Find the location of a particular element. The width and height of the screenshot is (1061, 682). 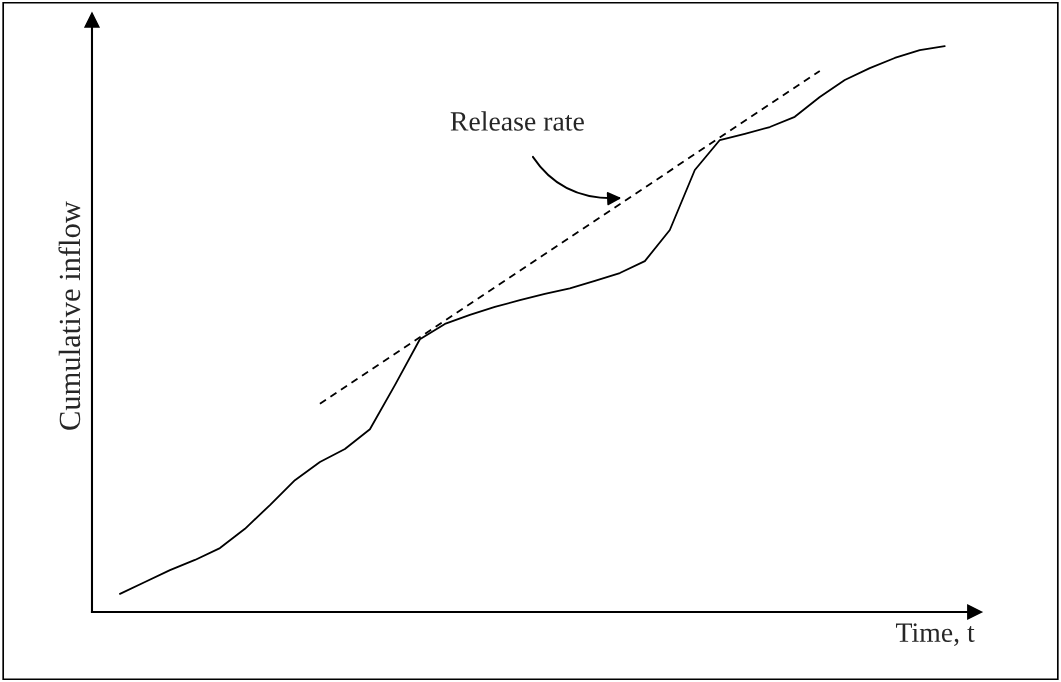

y-axis-title: Cumulative inflow is located at coordinates (69, 315).